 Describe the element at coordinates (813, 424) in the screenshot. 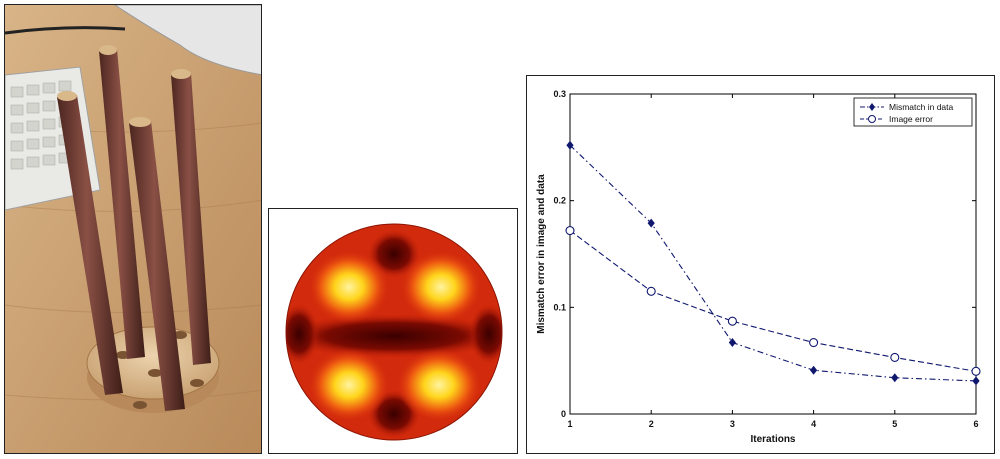

I see `x-tick-label: 4` at that location.